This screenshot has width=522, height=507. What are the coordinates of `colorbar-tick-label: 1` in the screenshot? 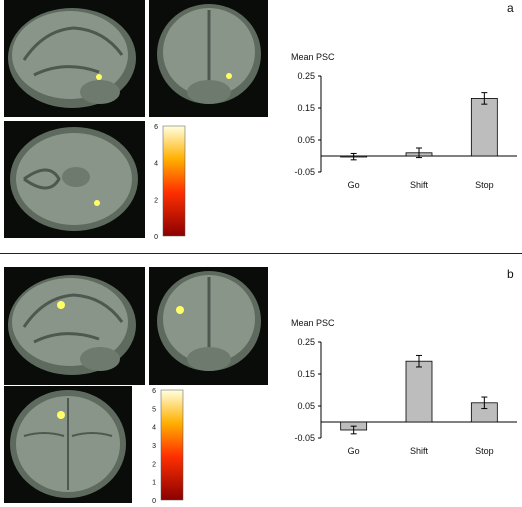 It's located at (154, 483).